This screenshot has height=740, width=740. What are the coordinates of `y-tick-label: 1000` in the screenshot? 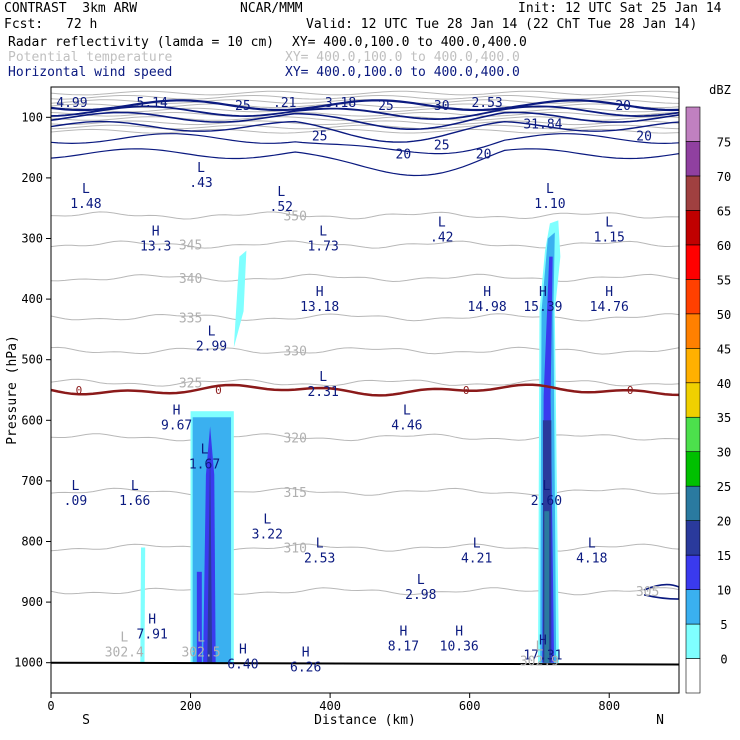 It's located at (28, 663).